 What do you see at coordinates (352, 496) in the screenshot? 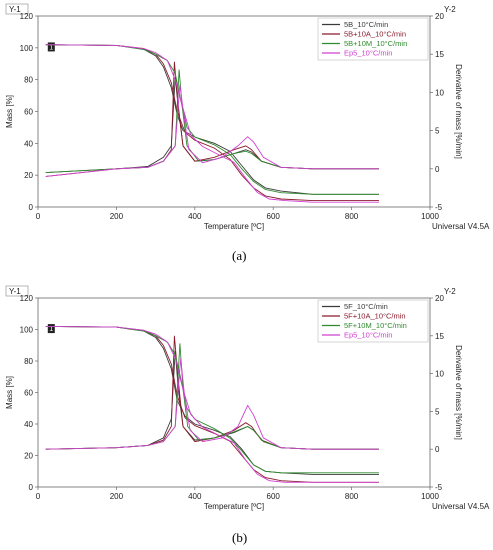
I see `p1-xtick-label: 800` at bounding box center [352, 496].